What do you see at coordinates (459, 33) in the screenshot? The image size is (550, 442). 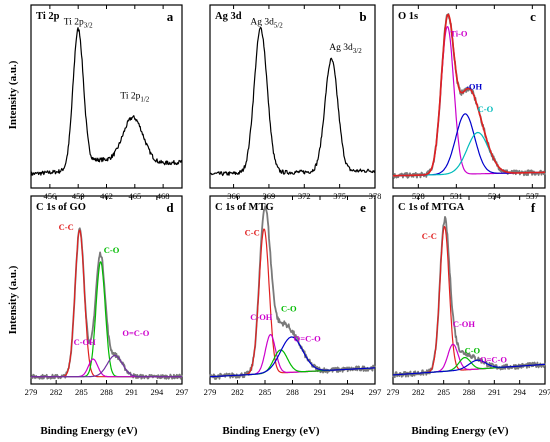 I see `peak-label: Ti-O` at bounding box center [459, 33].